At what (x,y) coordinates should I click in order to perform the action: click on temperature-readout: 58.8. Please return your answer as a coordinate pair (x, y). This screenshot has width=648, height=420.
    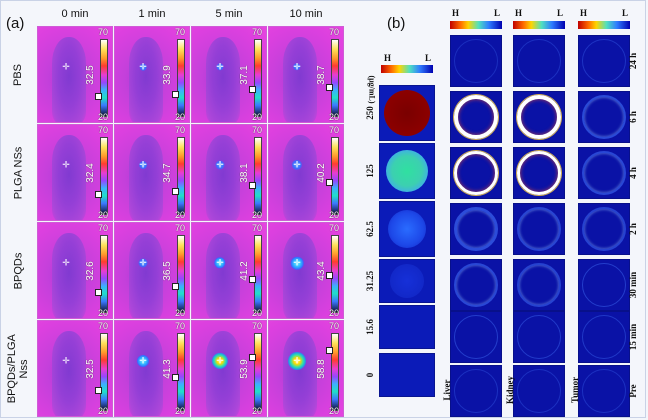
    Looking at the image, I should click on (321, 368).